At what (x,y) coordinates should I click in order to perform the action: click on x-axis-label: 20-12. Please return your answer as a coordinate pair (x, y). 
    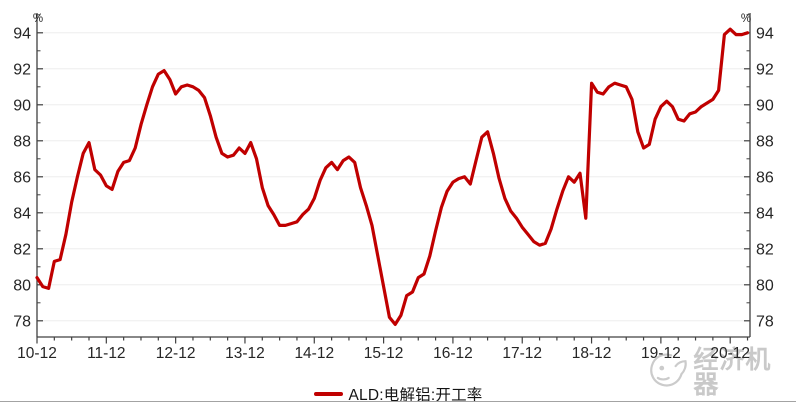
    Looking at the image, I should click on (730, 353).